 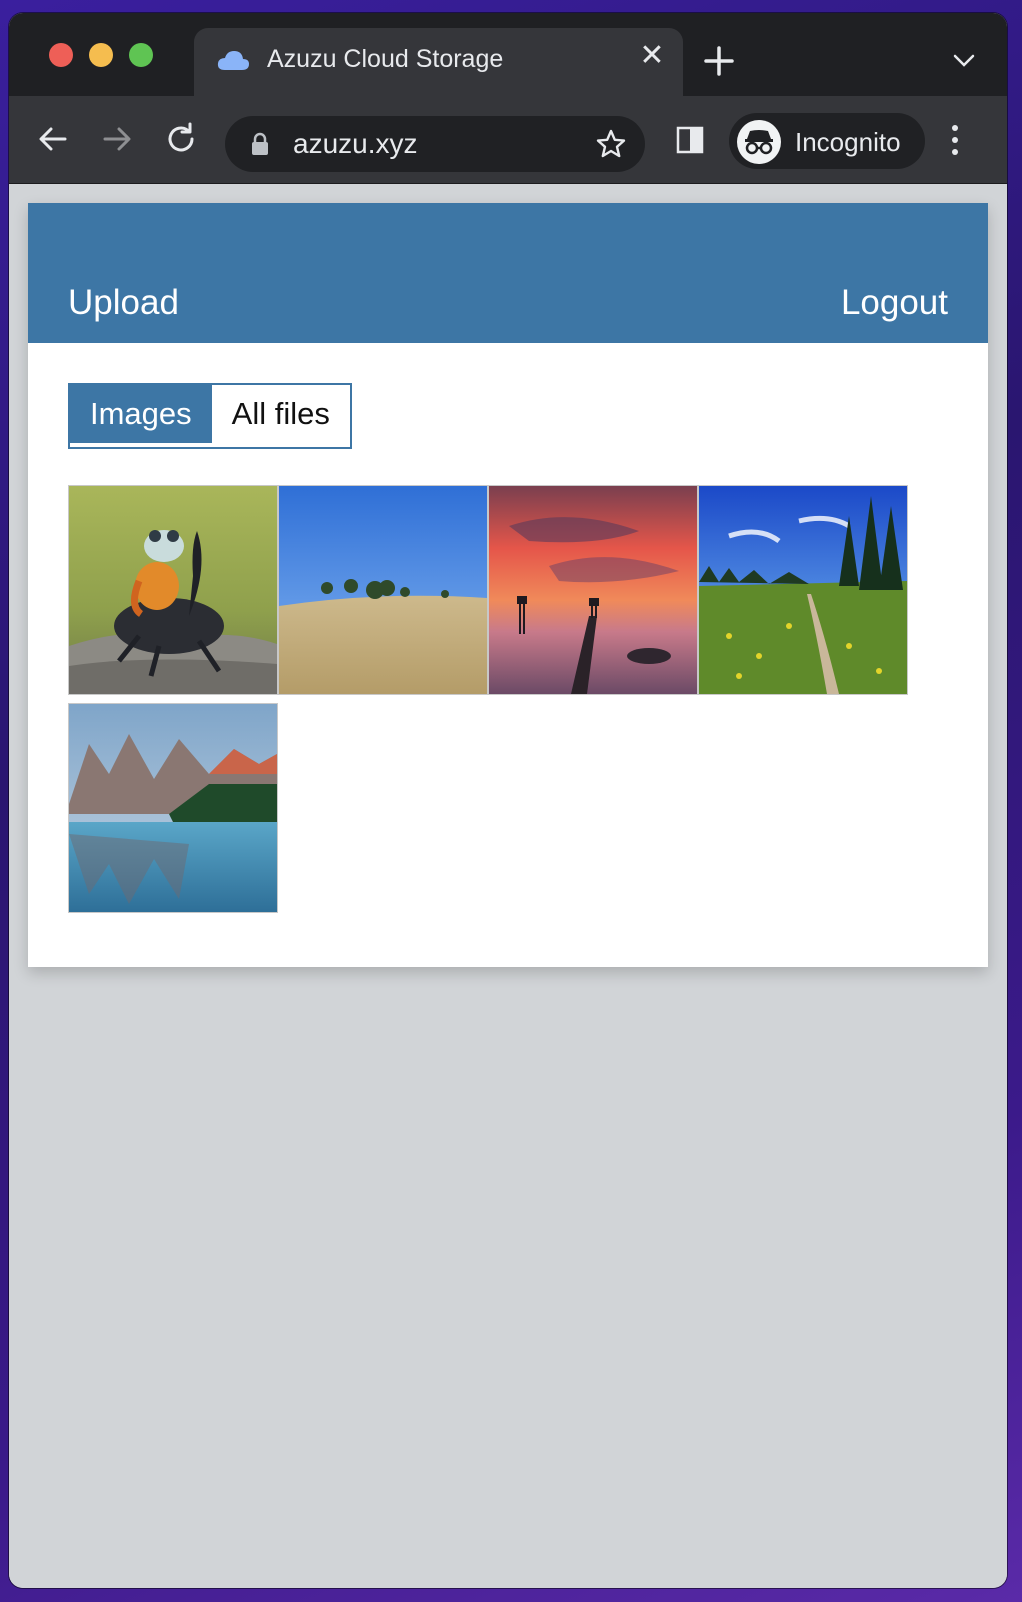 What do you see at coordinates (280, 414) in the screenshot?
I see `tab-all-files: All files` at bounding box center [280, 414].